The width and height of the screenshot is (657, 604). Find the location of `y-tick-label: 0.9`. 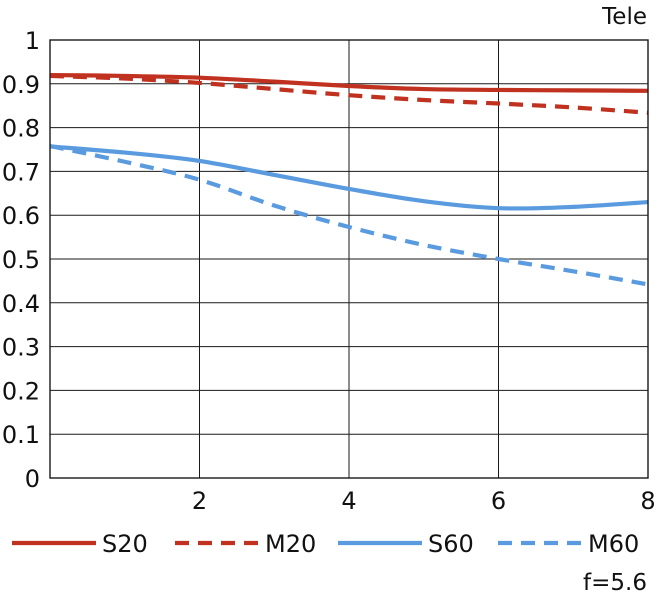

y-tick-label: 0.9 is located at coordinates (21, 85).